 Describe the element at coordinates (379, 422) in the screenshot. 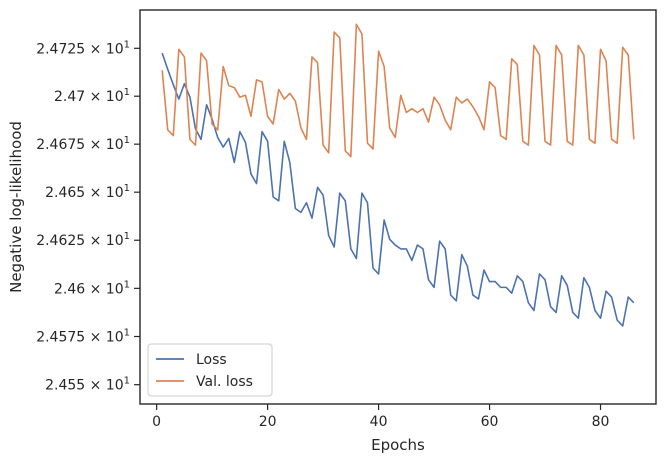

I see `x-tick-label: 40` at that location.